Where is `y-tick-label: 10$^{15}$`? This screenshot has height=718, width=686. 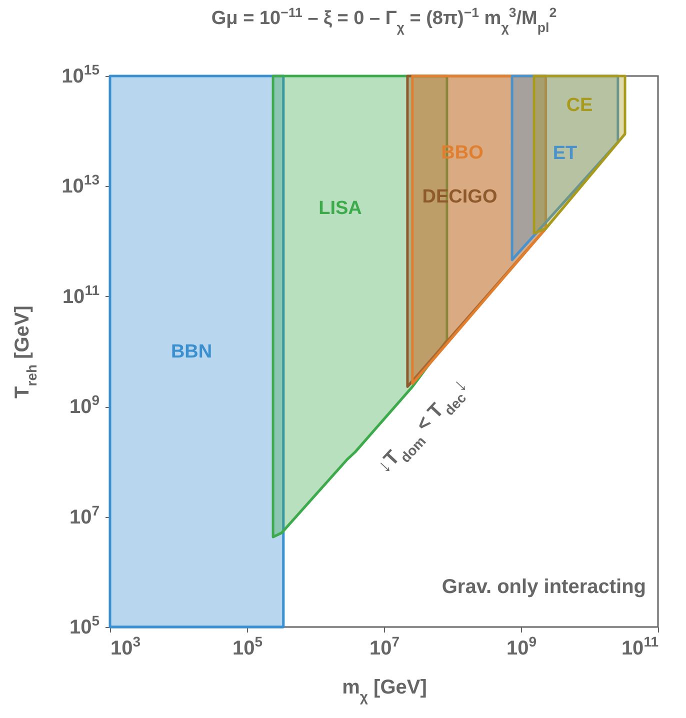 y-tick-label: 10$^{15}$ is located at coordinates (81, 75).